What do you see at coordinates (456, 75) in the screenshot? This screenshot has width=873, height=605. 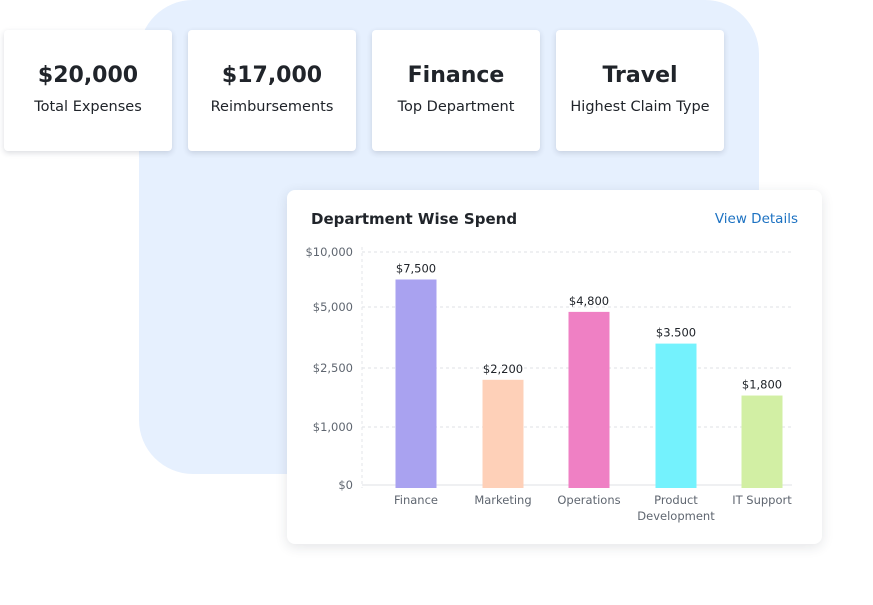 I see `stat-value: Finance` at bounding box center [456, 75].